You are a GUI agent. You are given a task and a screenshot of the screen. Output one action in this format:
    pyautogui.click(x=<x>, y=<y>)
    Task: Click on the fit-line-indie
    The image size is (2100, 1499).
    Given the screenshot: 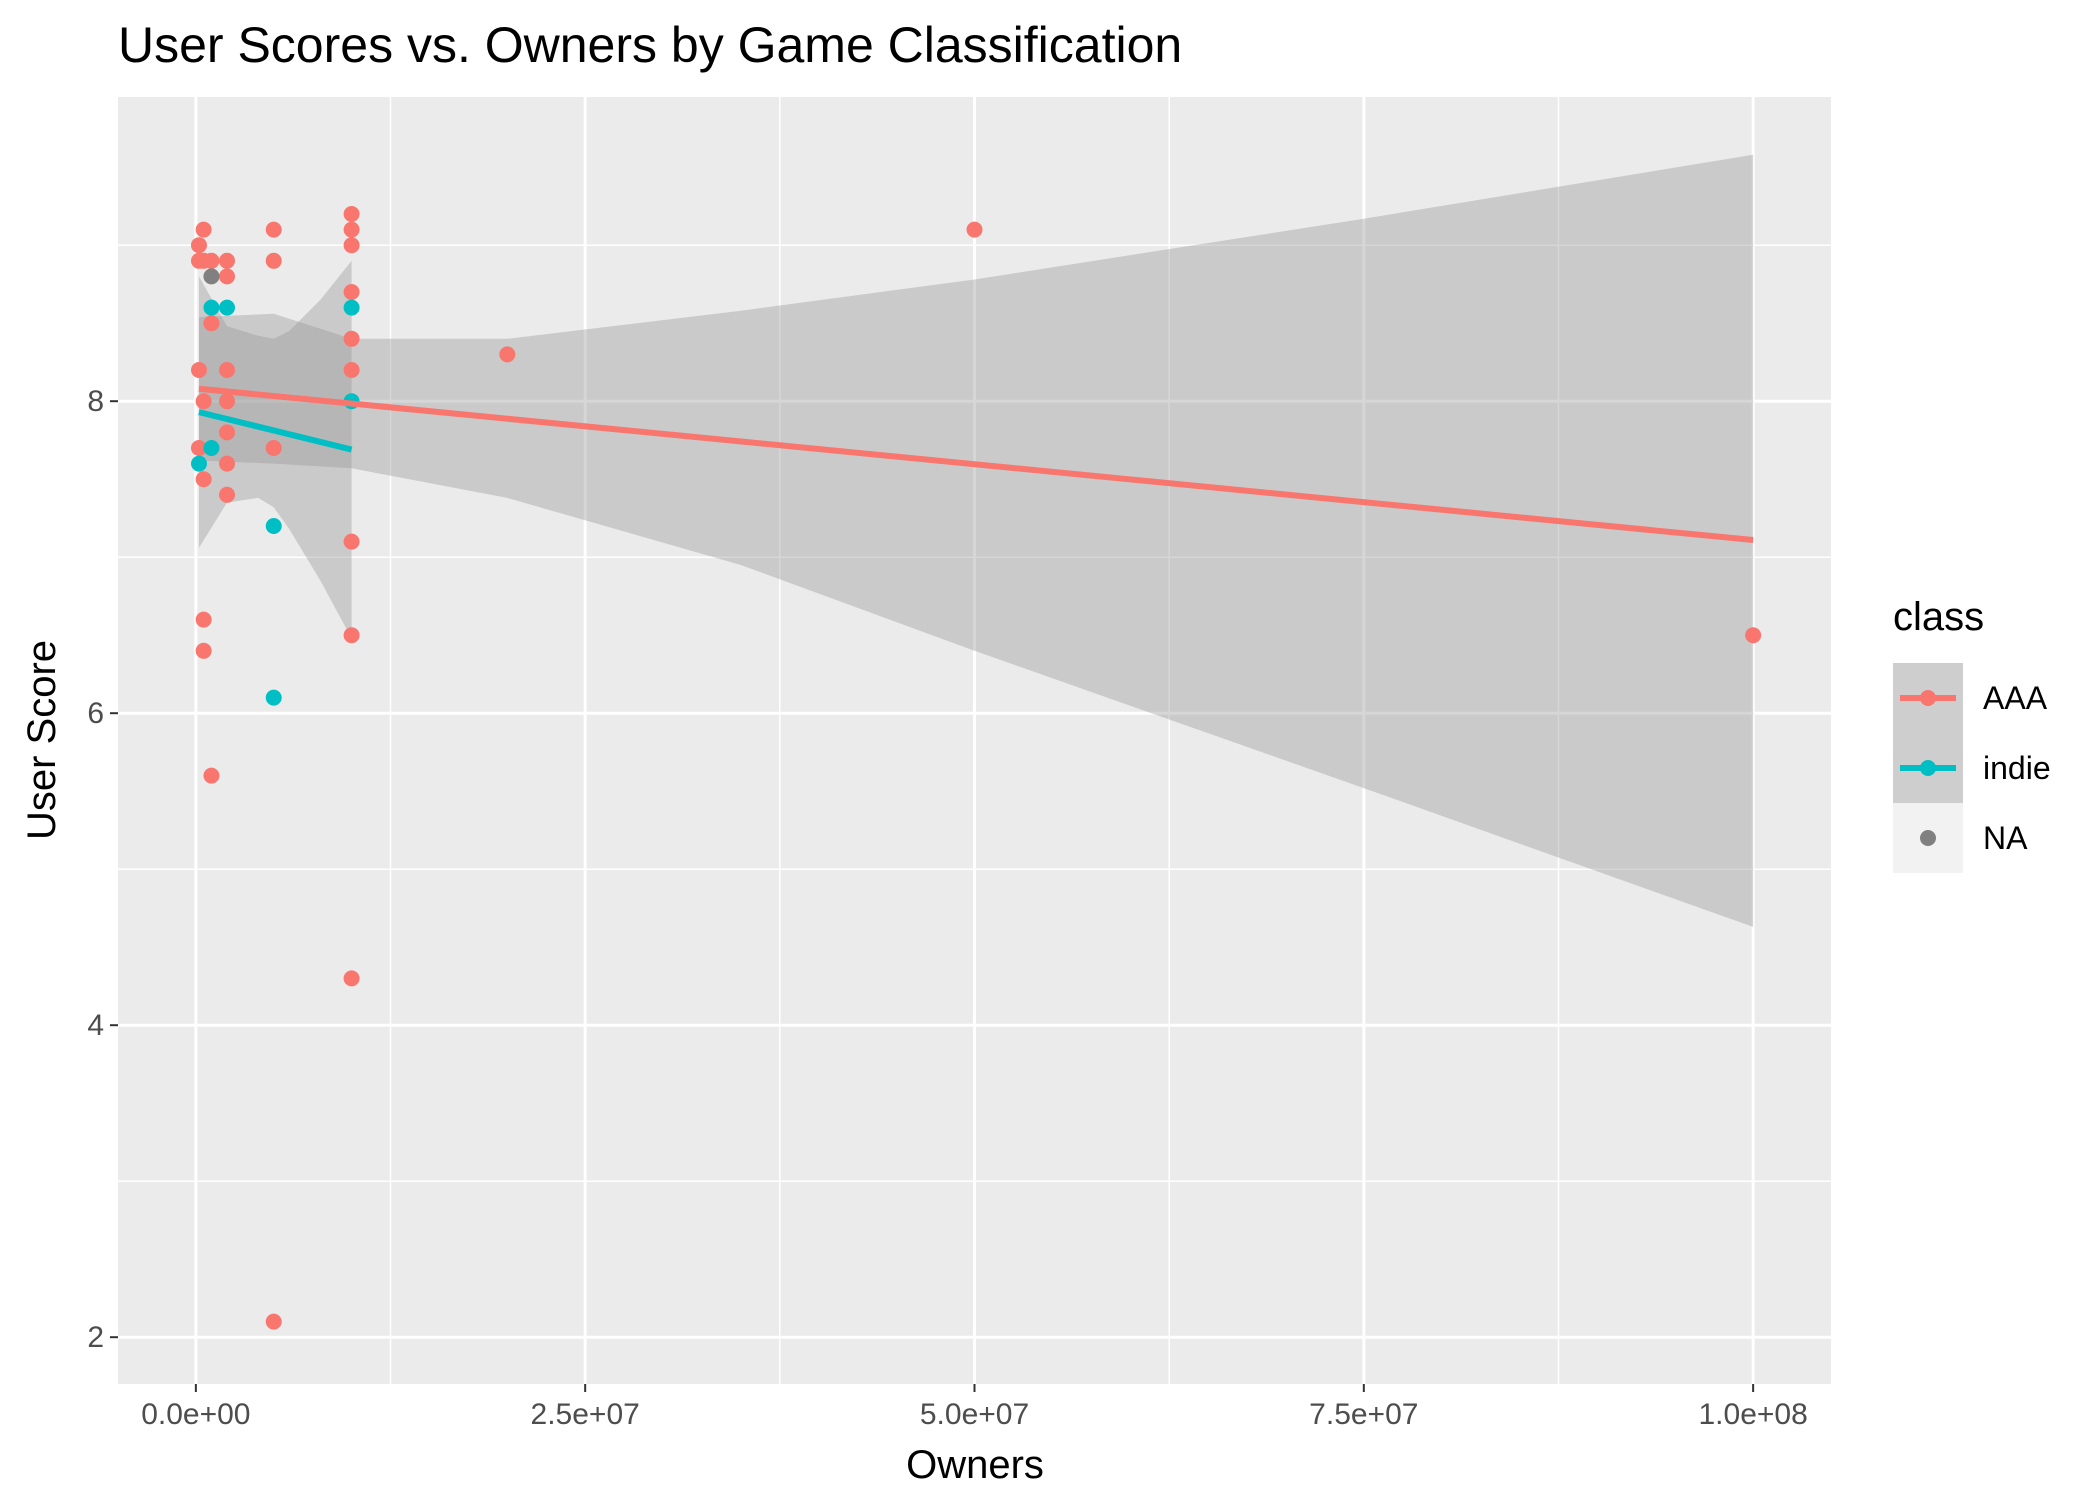 What is the action you would take?
    pyautogui.click(x=275, y=431)
    